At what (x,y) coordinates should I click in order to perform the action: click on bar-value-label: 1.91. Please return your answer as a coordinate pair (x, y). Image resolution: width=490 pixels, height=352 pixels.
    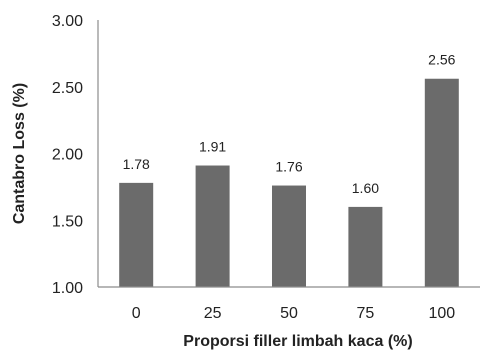
    Looking at the image, I should click on (212, 147).